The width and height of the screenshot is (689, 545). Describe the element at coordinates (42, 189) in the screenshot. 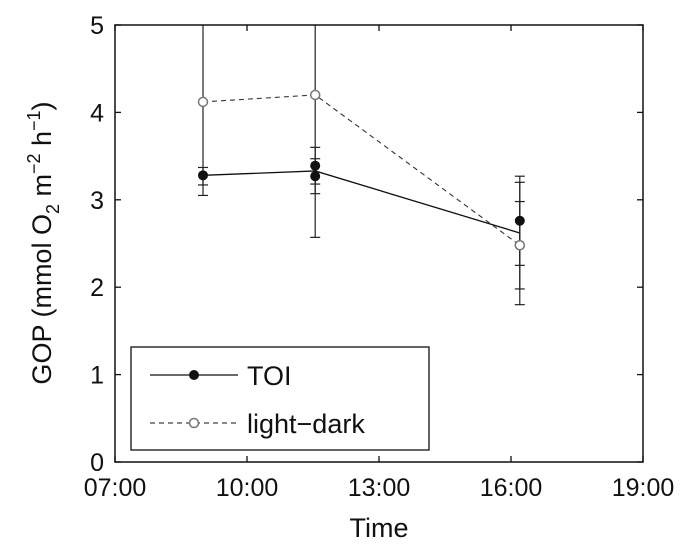

I see `y-axis-title-m: m` at that location.